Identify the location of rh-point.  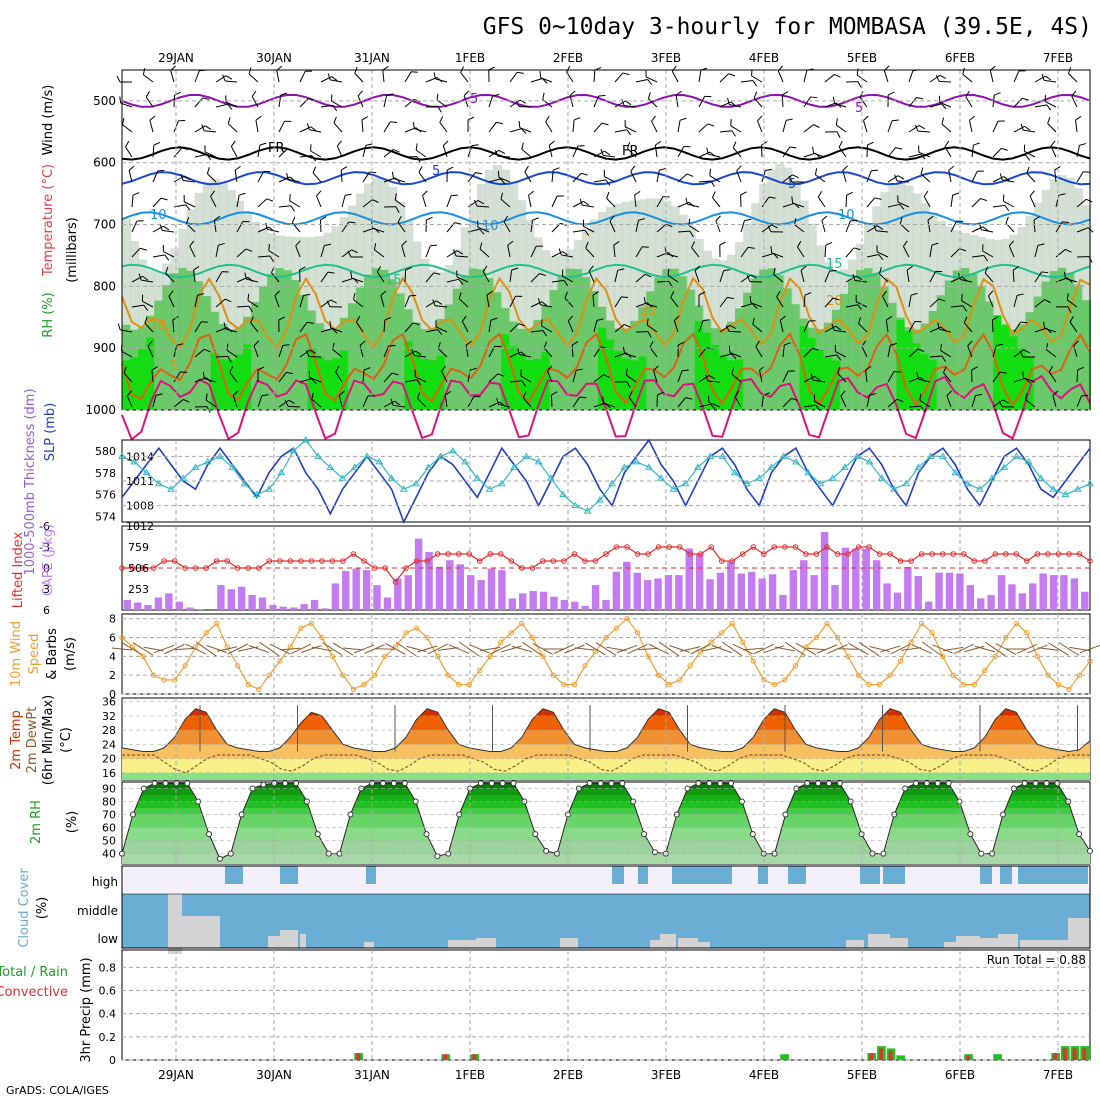
(926, 783).